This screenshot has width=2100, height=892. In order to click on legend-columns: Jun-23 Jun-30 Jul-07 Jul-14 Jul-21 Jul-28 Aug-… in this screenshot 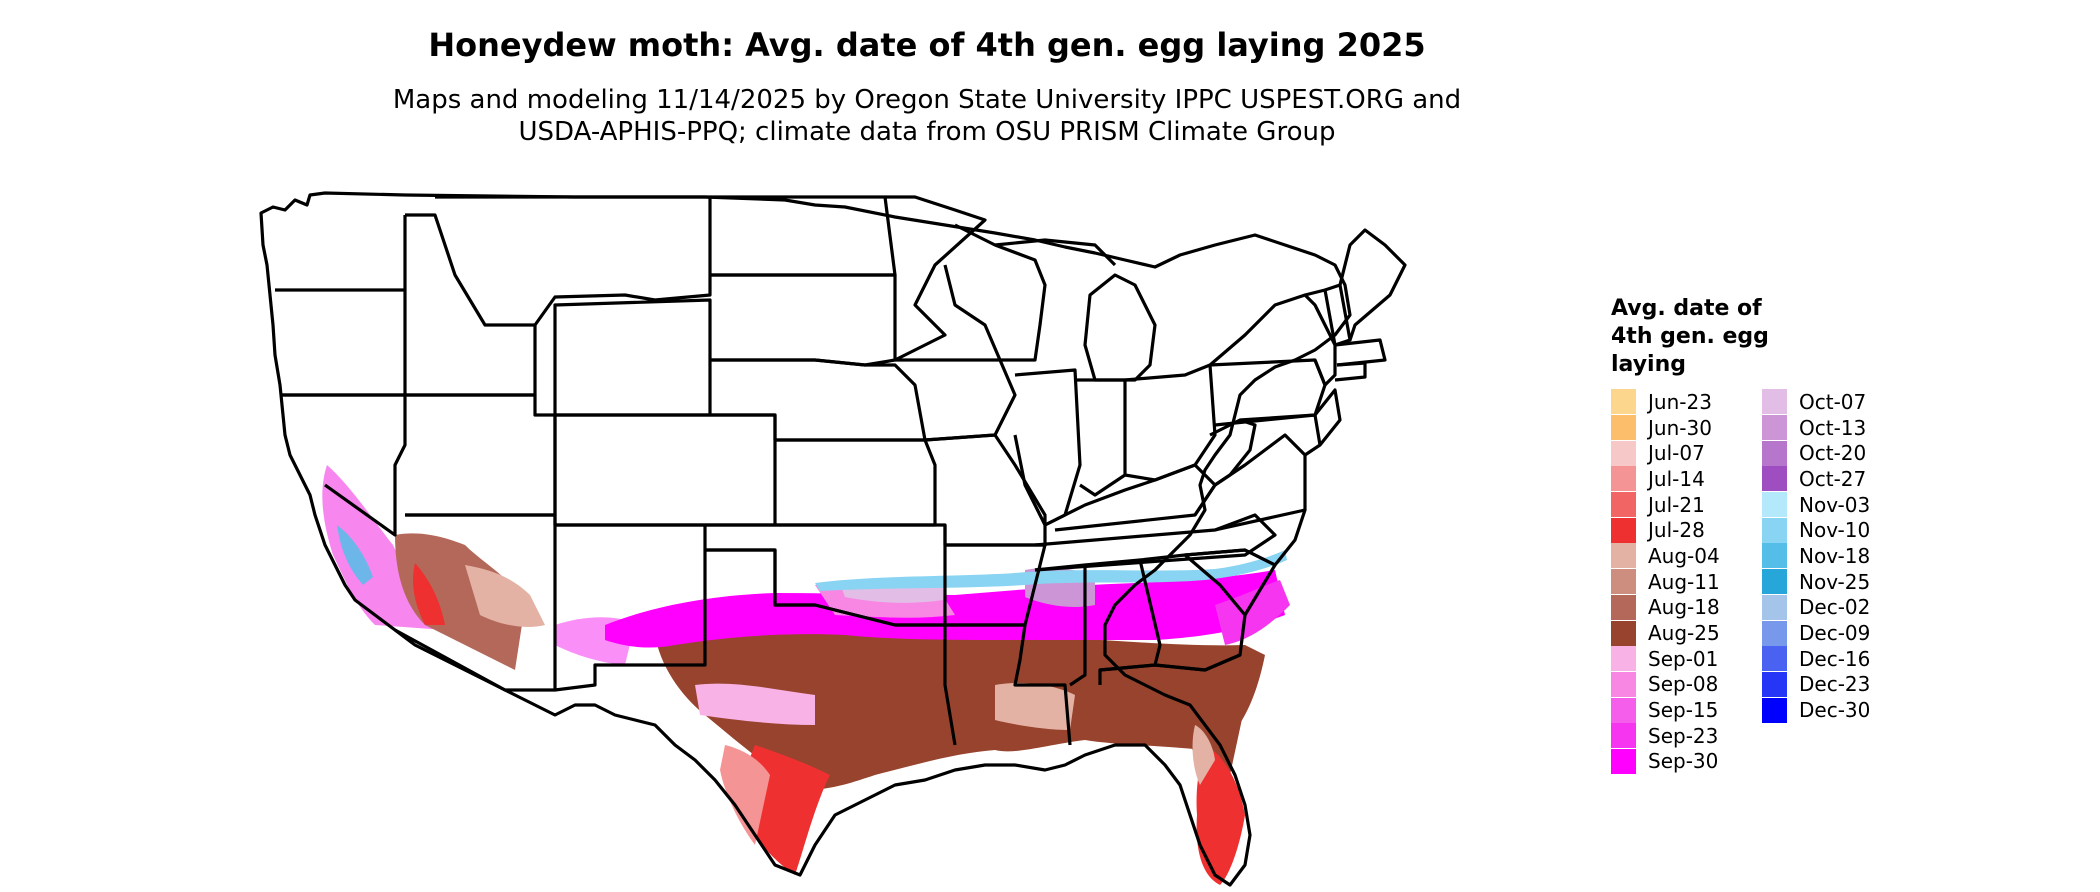, I will do `click(1776, 581)`.